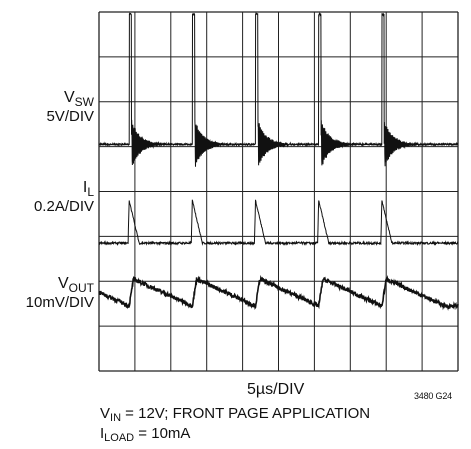 Image resolution: width=471 pixels, height=449 pixels. I want to click on il-channel-scale: 0.2A/DIV, so click(64, 206).